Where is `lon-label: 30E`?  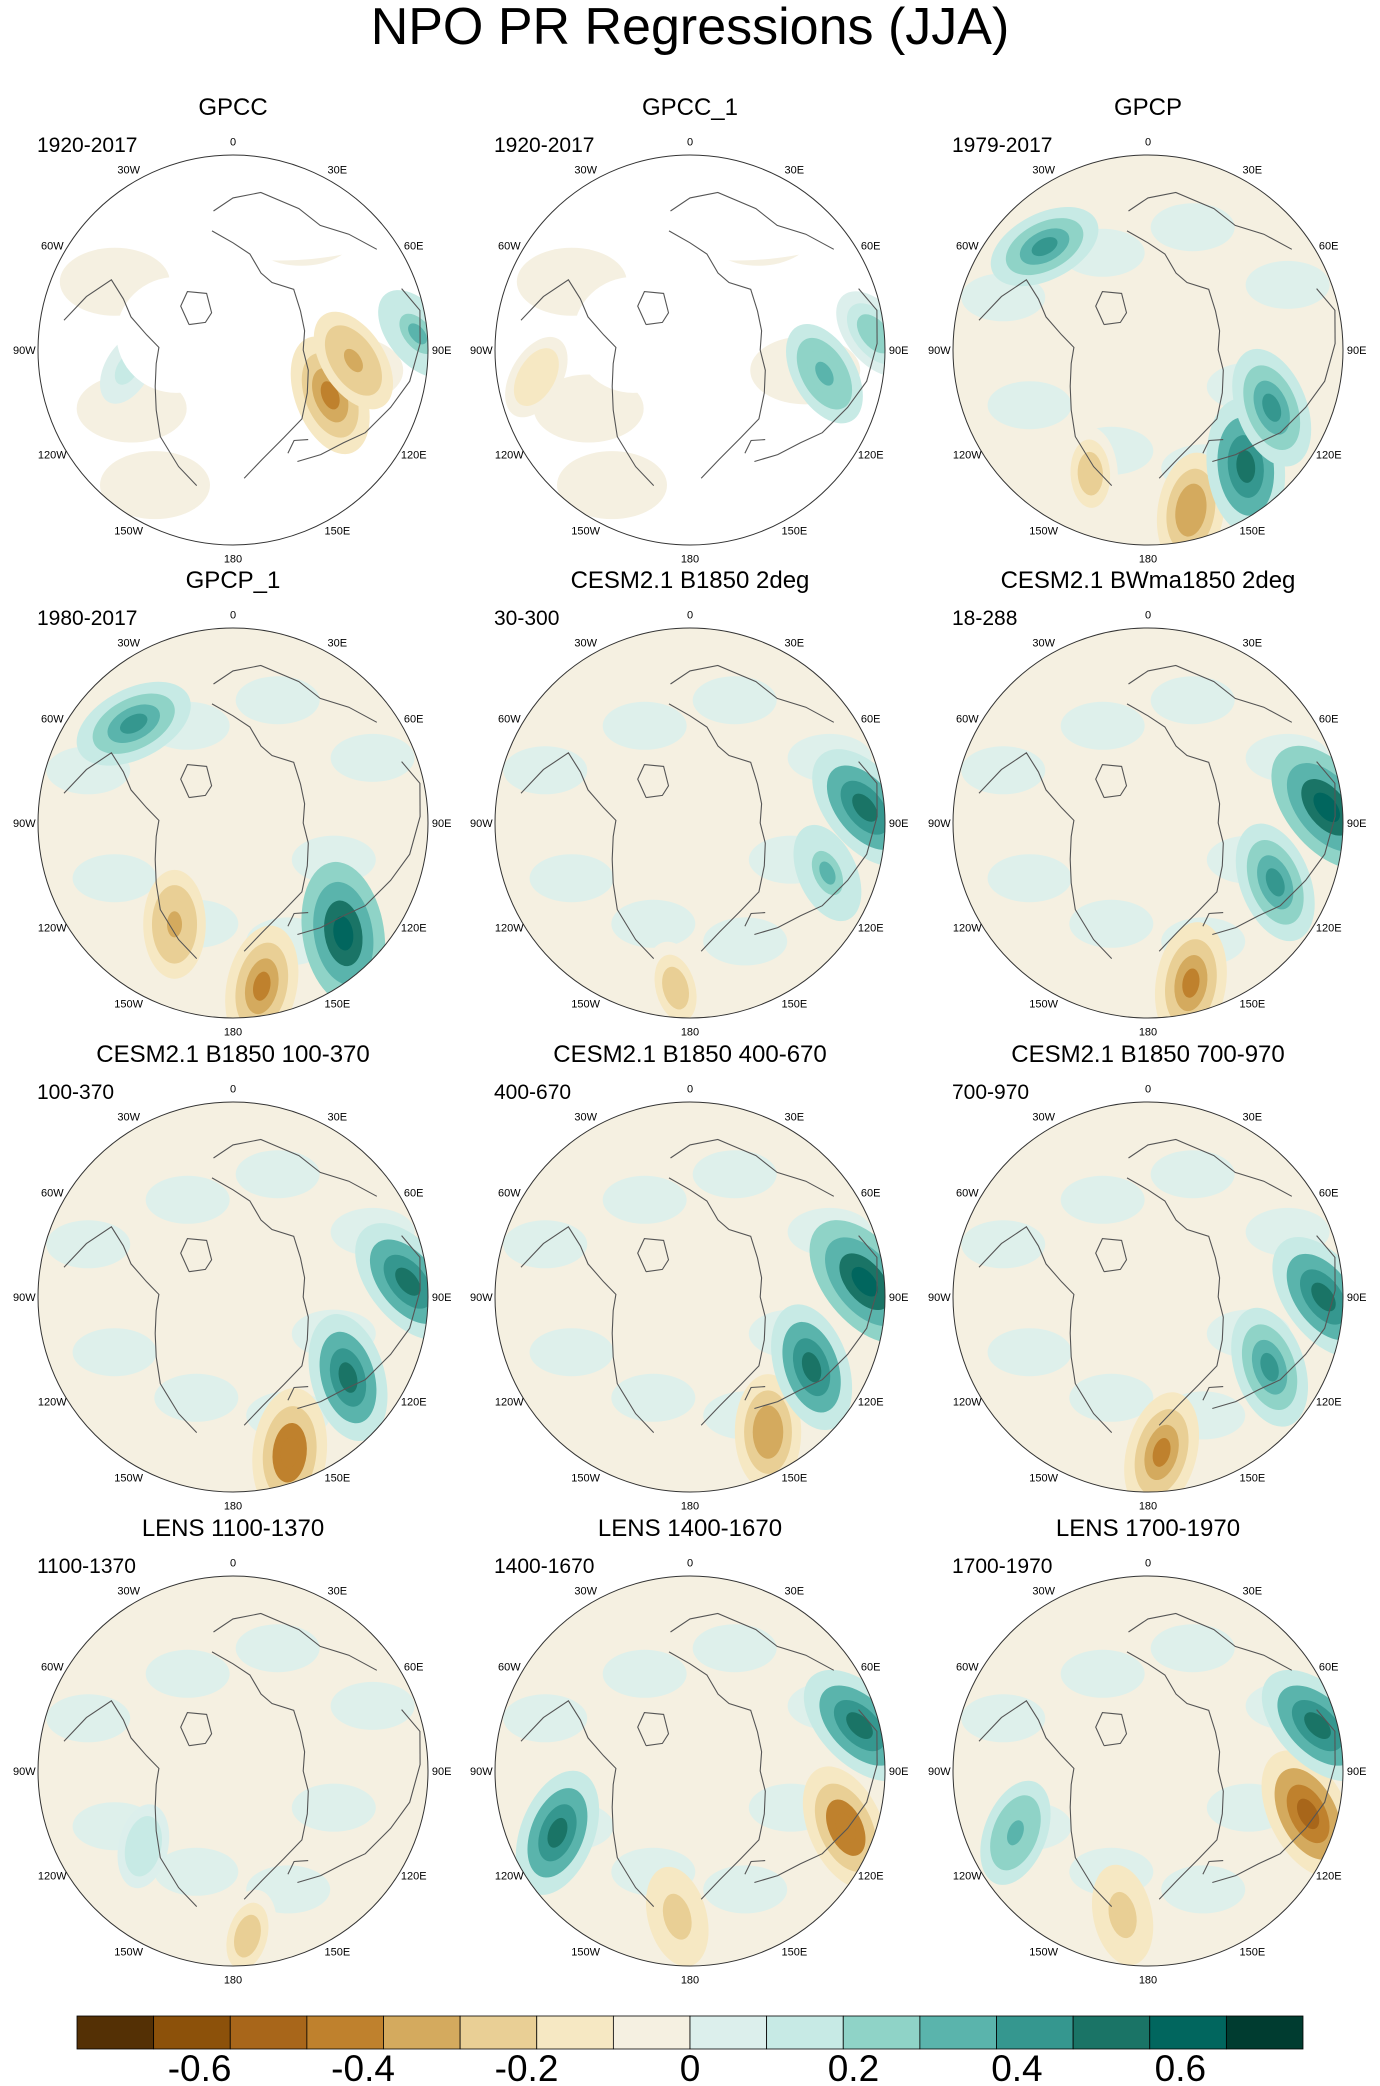
lon-label: 30E is located at coordinates (1253, 643).